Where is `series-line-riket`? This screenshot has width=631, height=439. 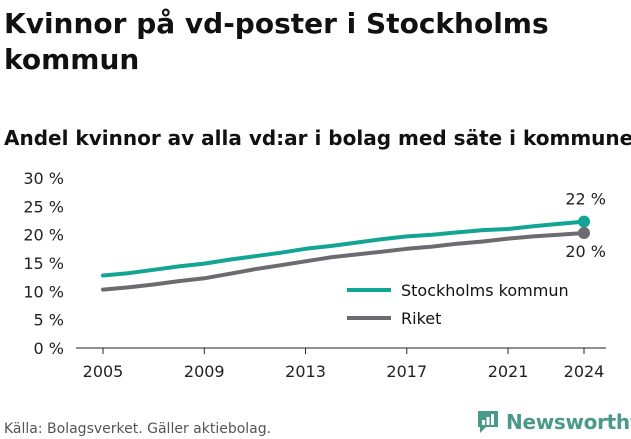
series-line-riket is located at coordinates (343, 261).